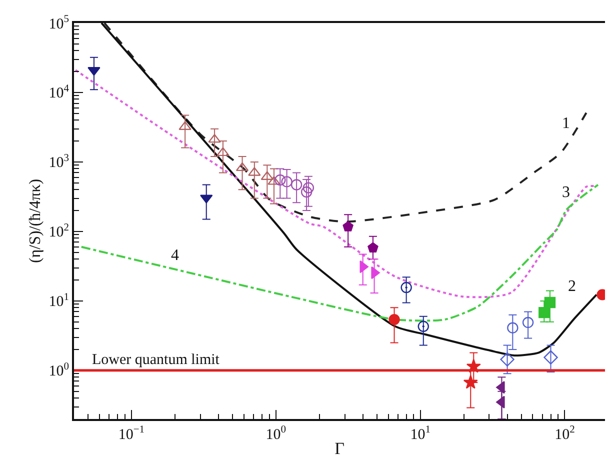  I want to click on y-tick-label: 10$^{3}$, so click(58, 162).